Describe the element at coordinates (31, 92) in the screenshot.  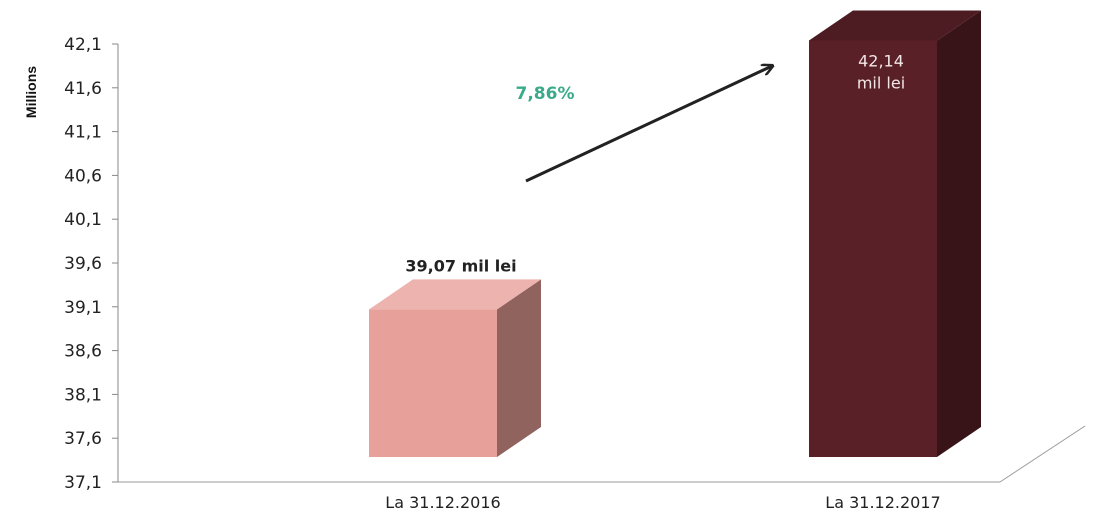
I see `y-axis-label: Millions` at that location.